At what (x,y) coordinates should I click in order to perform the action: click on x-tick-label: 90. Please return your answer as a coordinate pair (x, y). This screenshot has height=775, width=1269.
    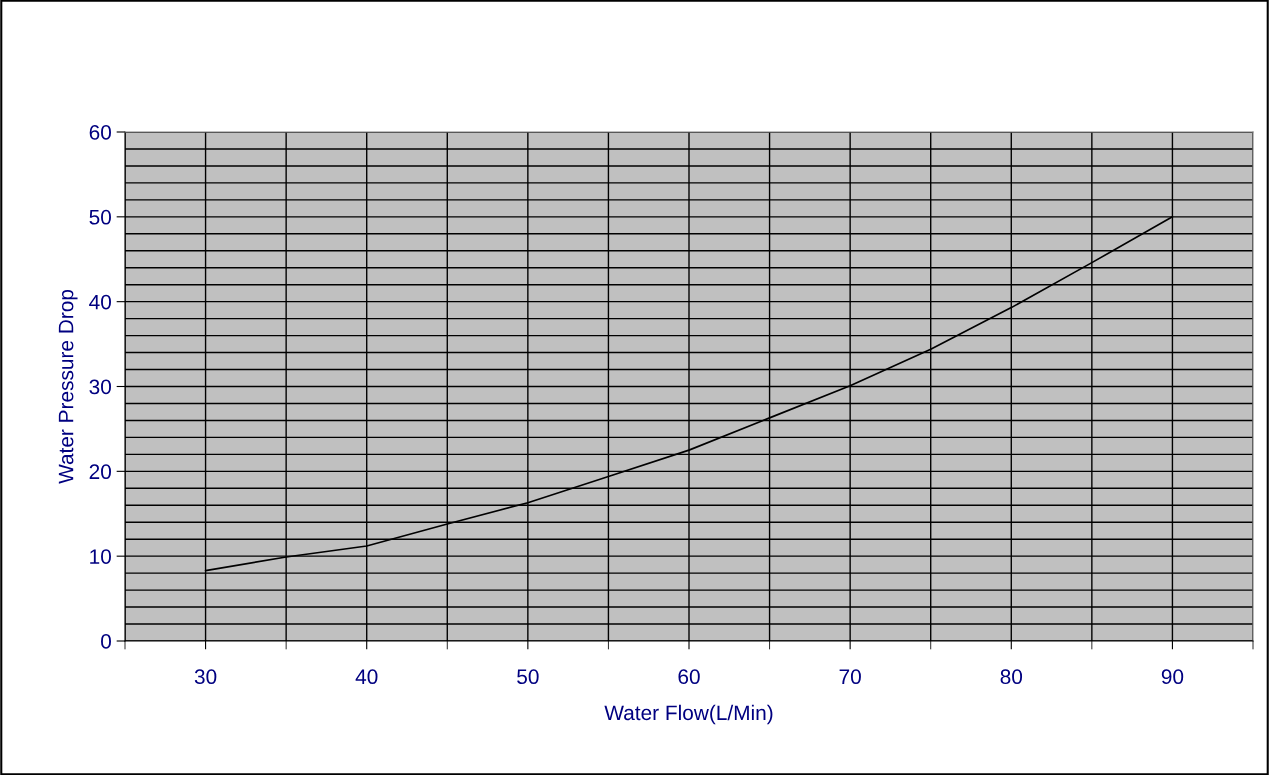
    Looking at the image, I should click on (1172, 677).